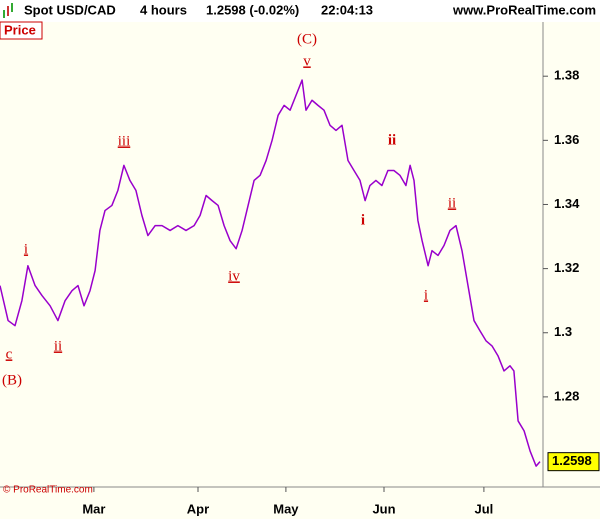 The image size is (600, 519). I want to click on wave-label: iv, so click(234, 276).